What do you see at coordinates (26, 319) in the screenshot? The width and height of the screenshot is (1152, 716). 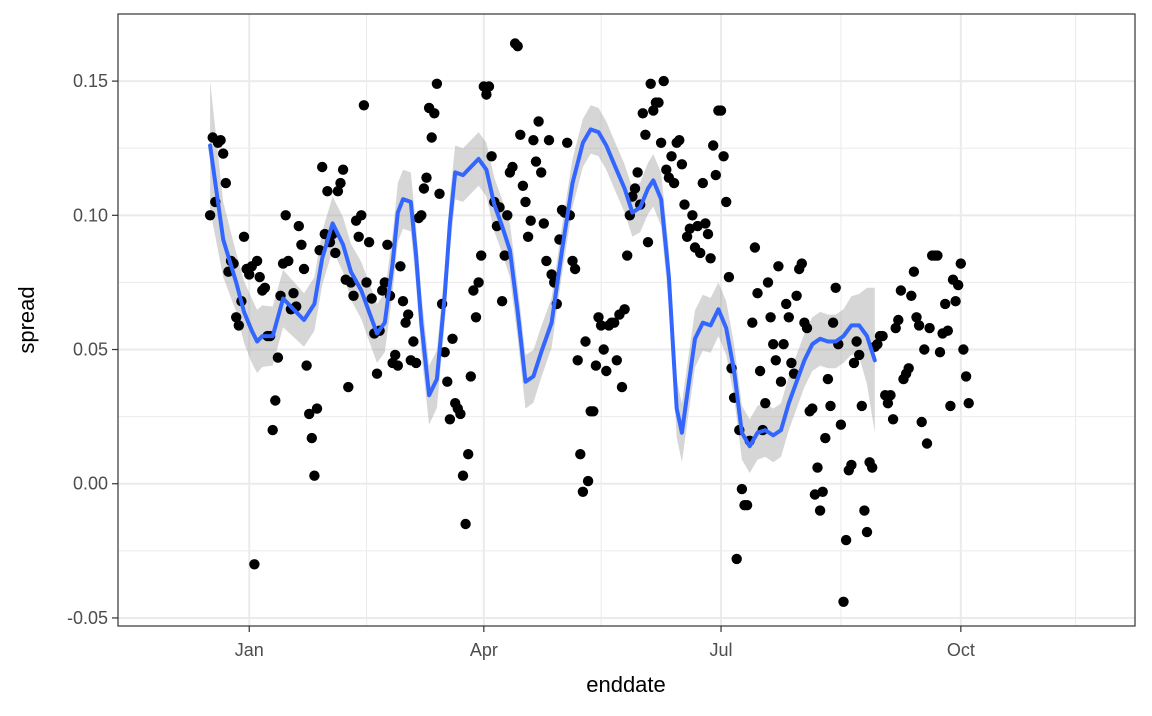 I see `y-axis-title: spread` at bounding box center [26, 319].